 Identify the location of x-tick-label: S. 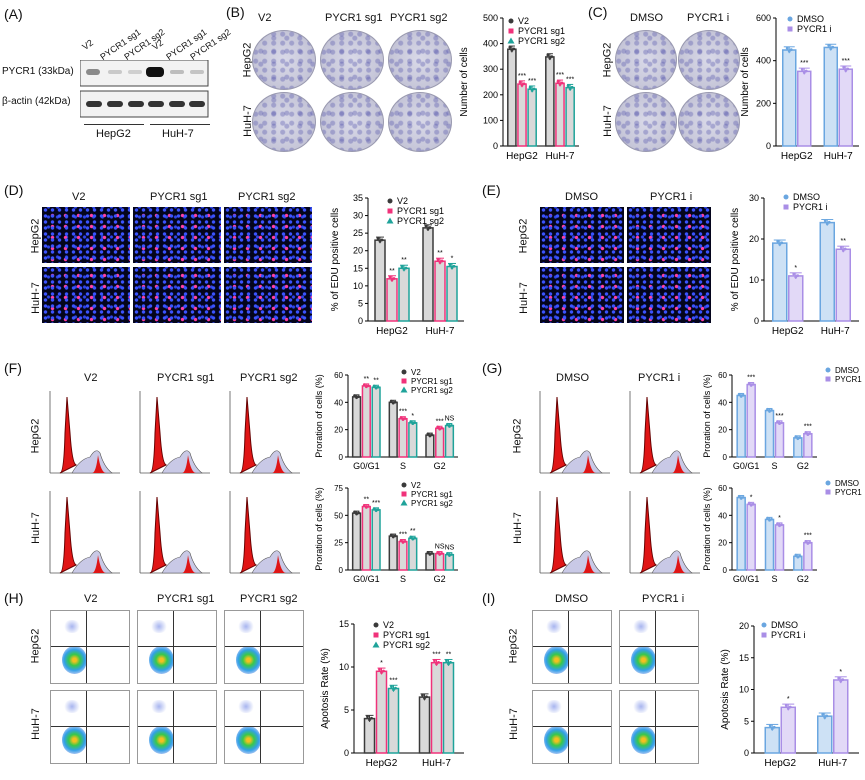
(403, 579).